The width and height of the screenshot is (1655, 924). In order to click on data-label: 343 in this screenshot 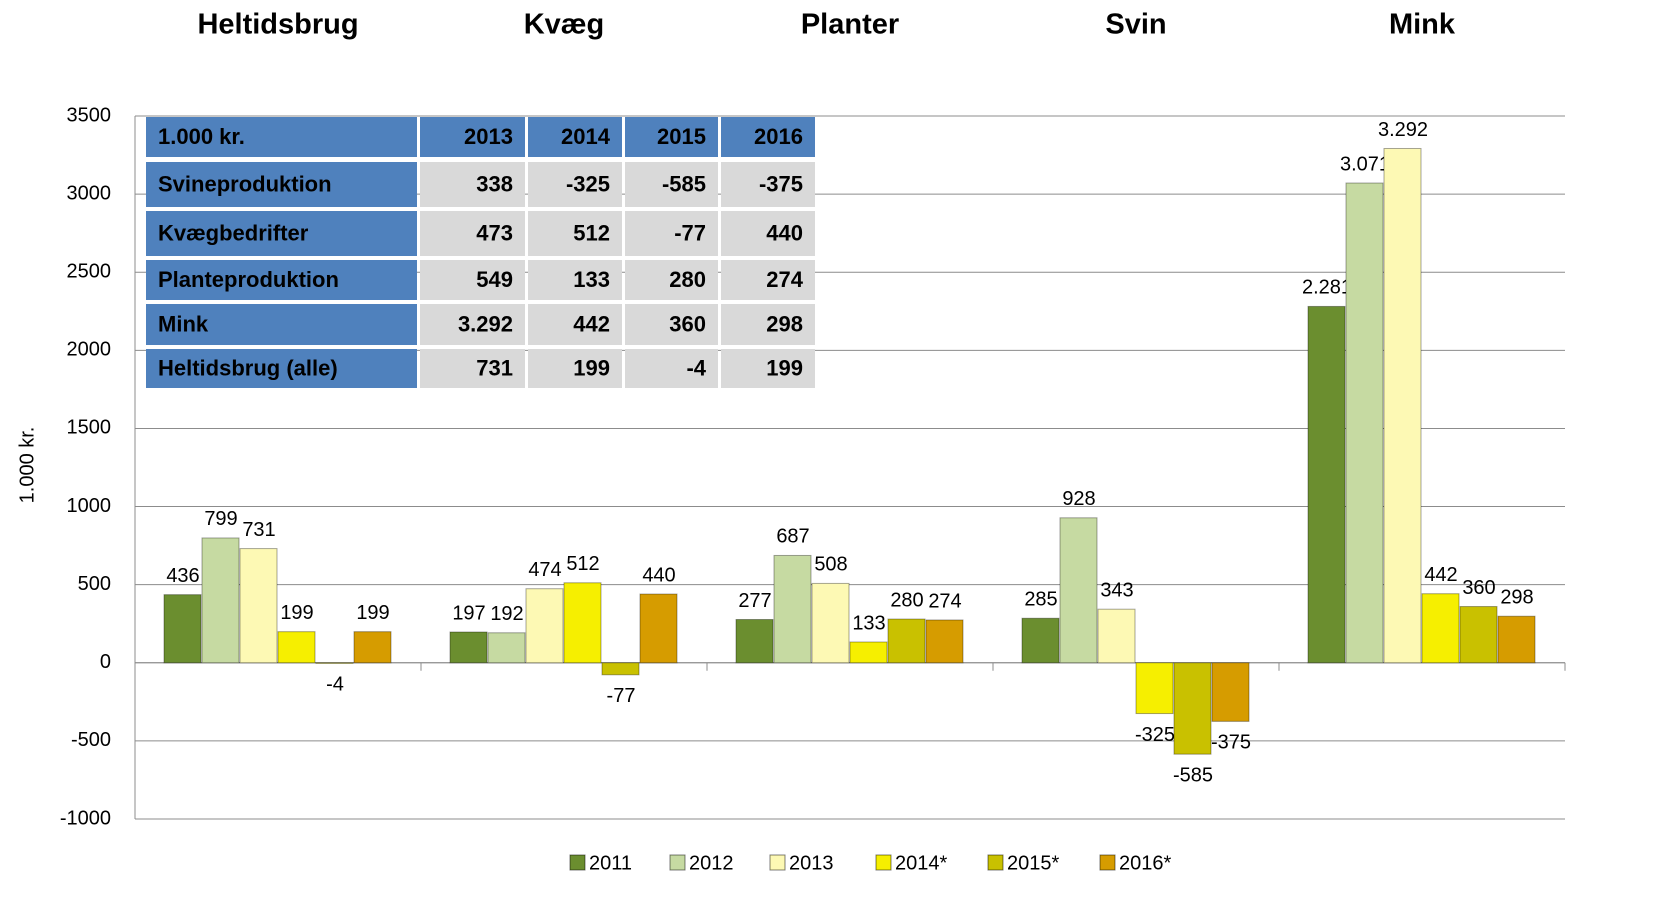, I will do `click(1116, 590)`.